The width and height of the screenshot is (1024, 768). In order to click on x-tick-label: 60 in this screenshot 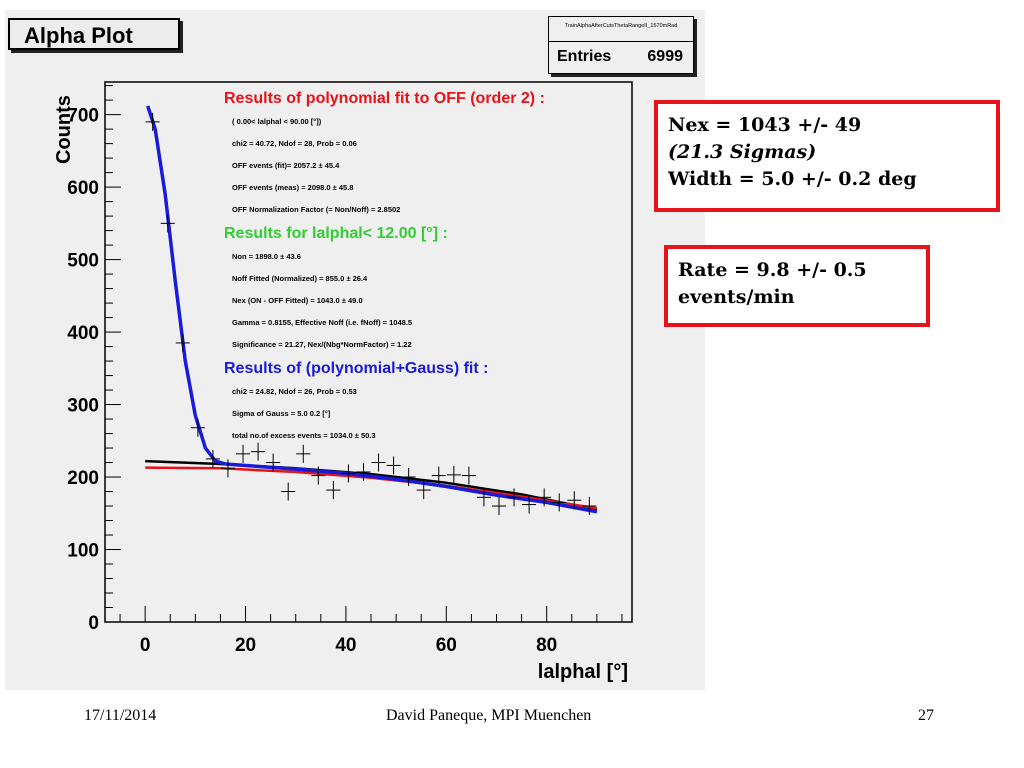, I will do `click(446, 645)`.